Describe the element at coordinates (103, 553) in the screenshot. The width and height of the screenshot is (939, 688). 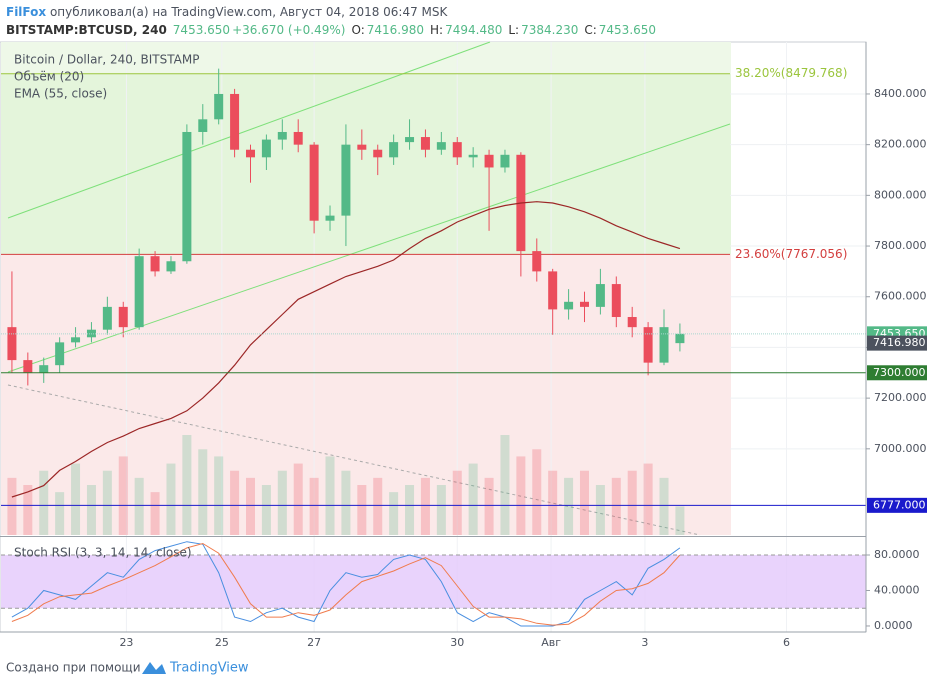
I see `stoch-title: Stoch RSI (3, 3, 14, 14, close)` at that location.